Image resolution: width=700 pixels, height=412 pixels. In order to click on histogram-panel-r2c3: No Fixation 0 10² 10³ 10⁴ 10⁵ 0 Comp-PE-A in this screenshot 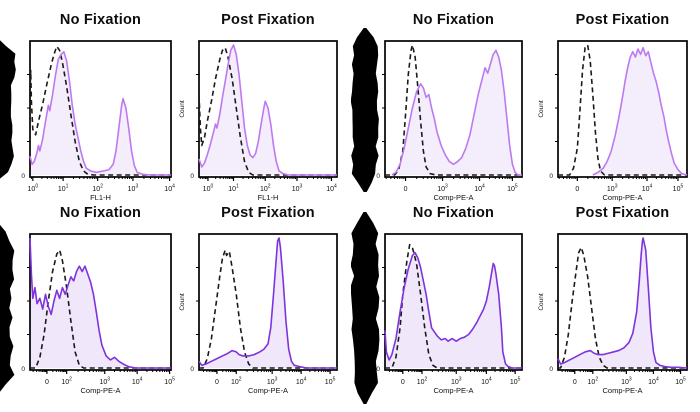, I will do `click(448, 303)`.